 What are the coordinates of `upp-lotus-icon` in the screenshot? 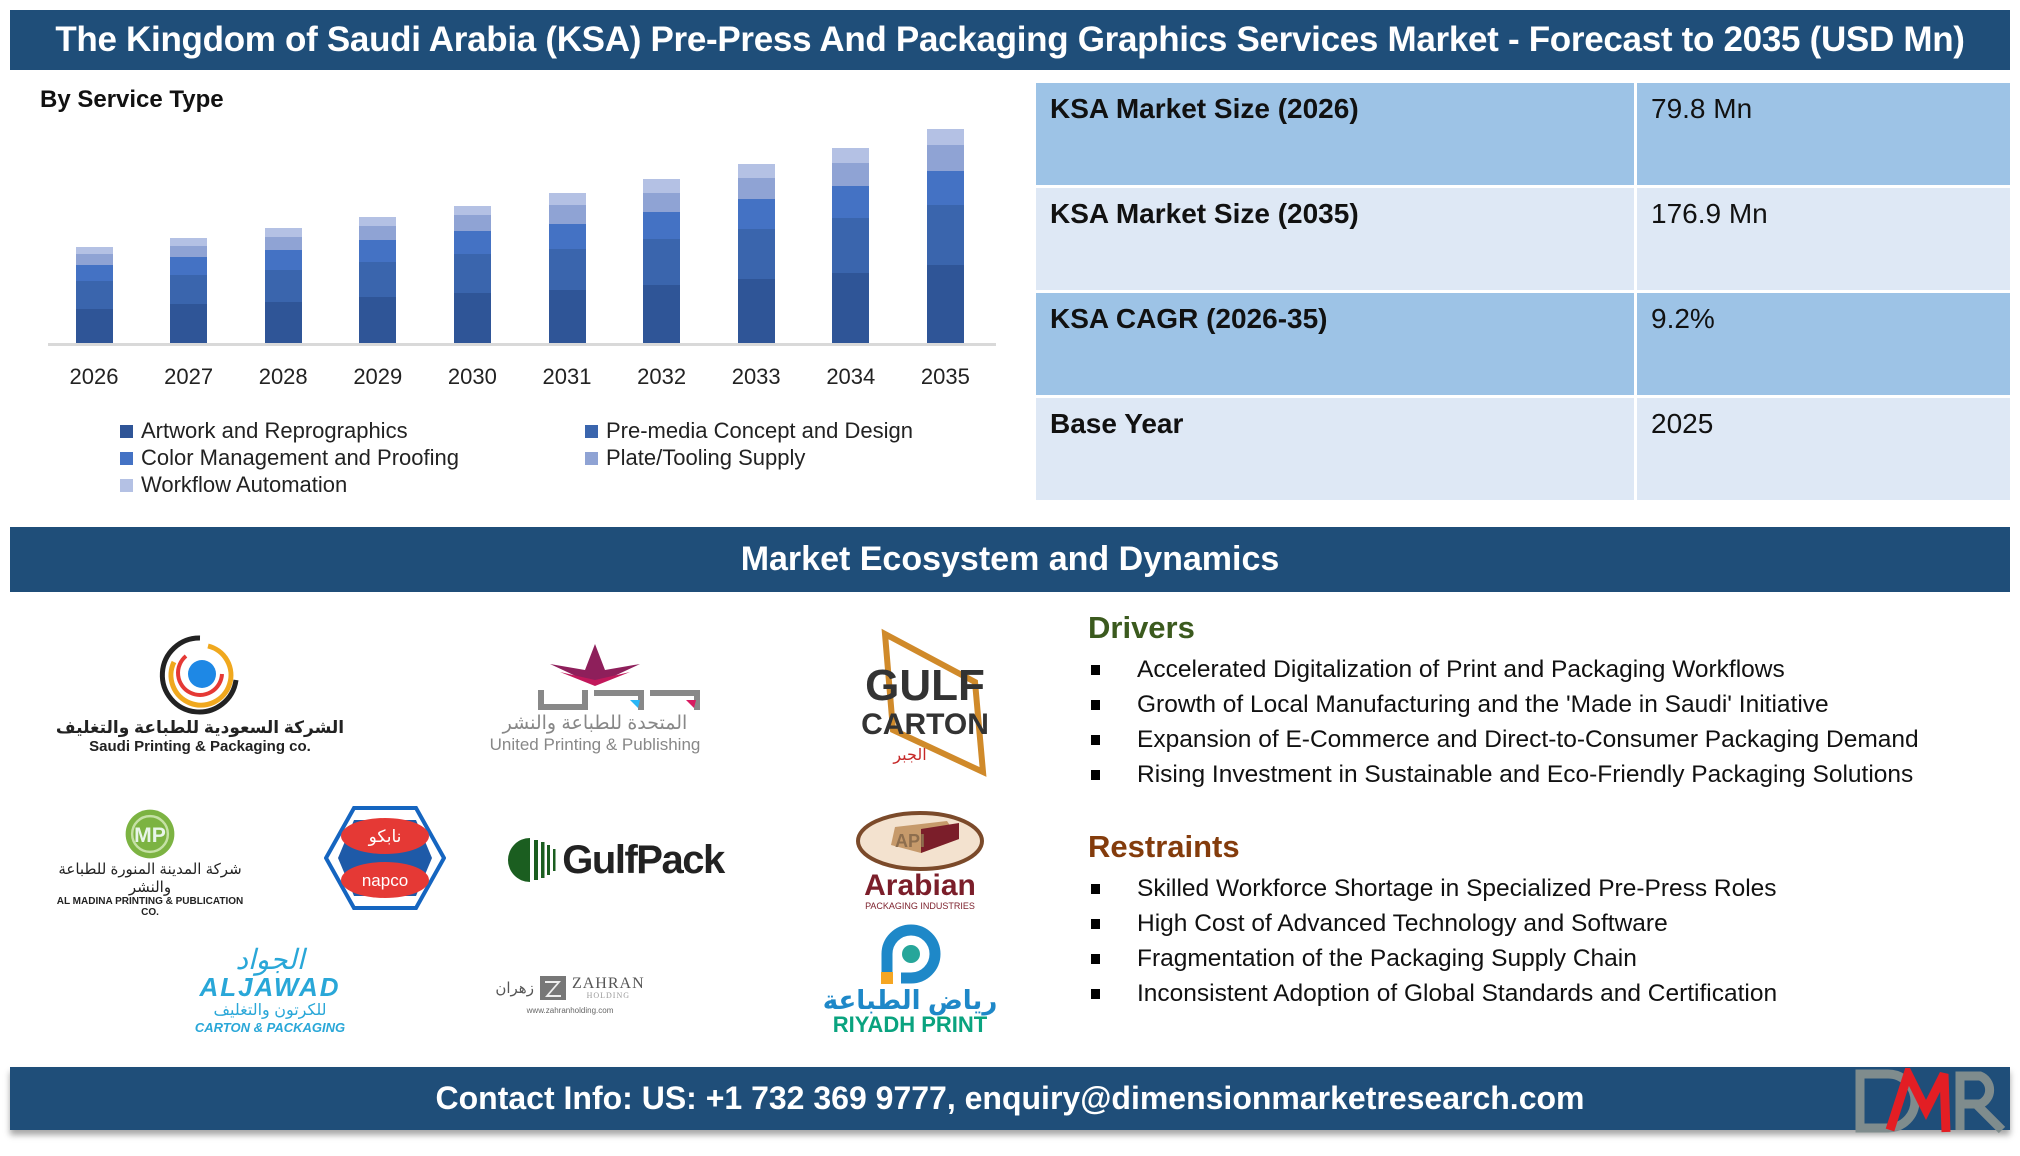 It's located at (619, 676).